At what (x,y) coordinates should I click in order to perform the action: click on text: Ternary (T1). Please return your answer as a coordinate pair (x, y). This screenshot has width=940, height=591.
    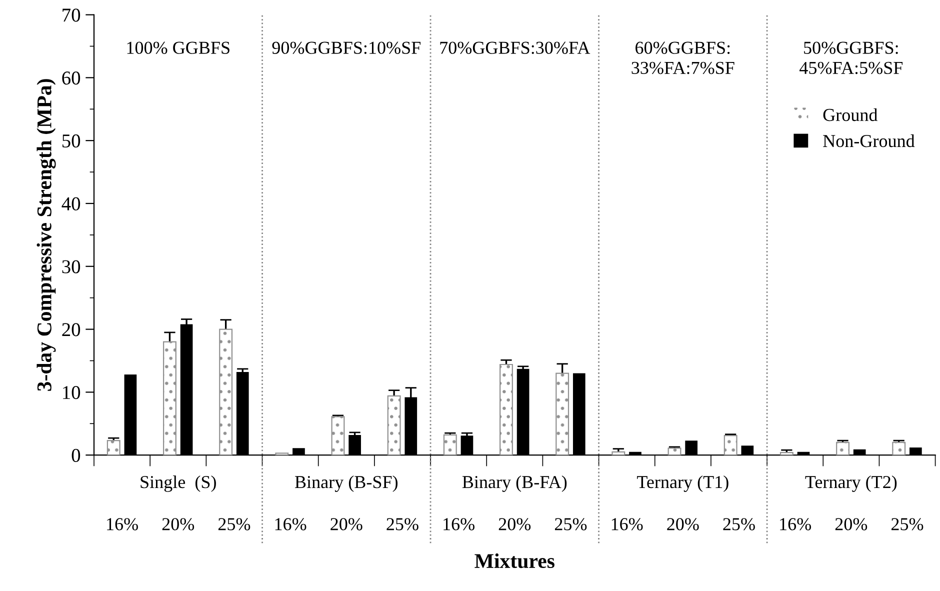
    Looking at the image, I should click on (682, 483).